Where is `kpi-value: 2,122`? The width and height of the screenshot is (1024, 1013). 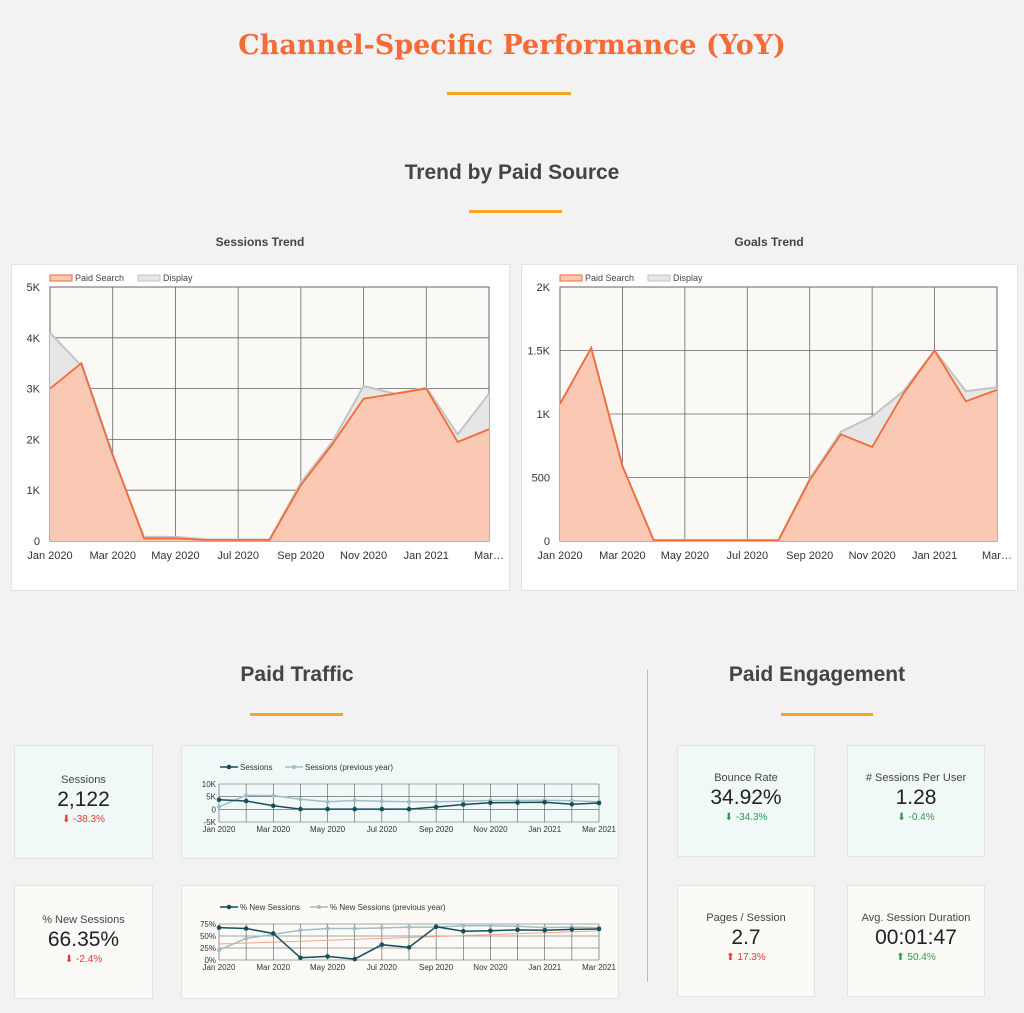
kpi-value: 2,122 is located at coordinates (83, 799).